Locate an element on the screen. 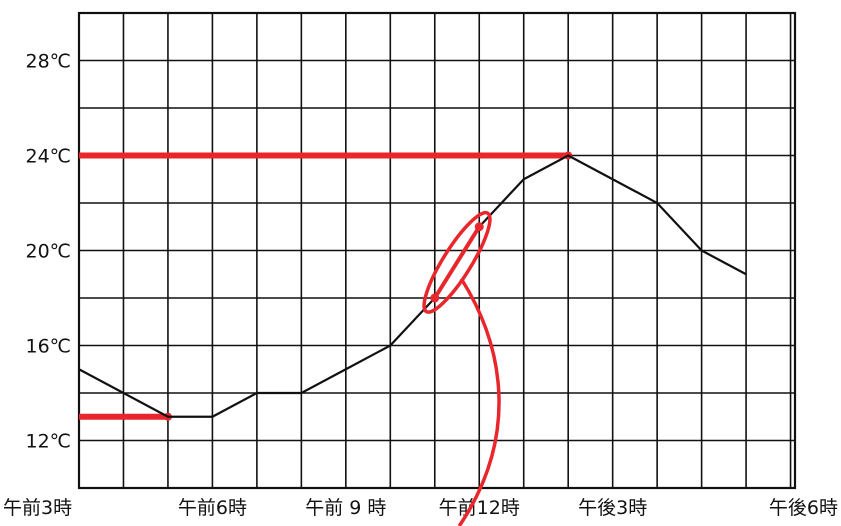 The width and height of the screenshot is (841, 526). y-tick-label: 16℃ is located at coordinates (48, 347).